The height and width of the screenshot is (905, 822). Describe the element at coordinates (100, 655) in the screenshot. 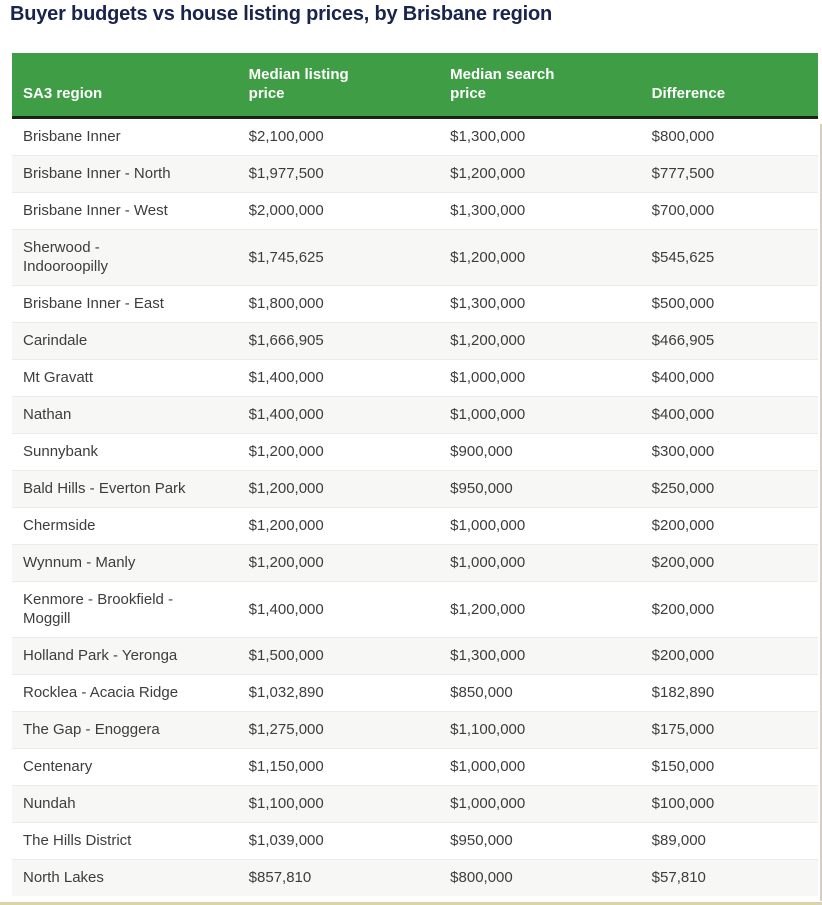

I see `cell-region-text: Holland Park - Yeronga` at that location.